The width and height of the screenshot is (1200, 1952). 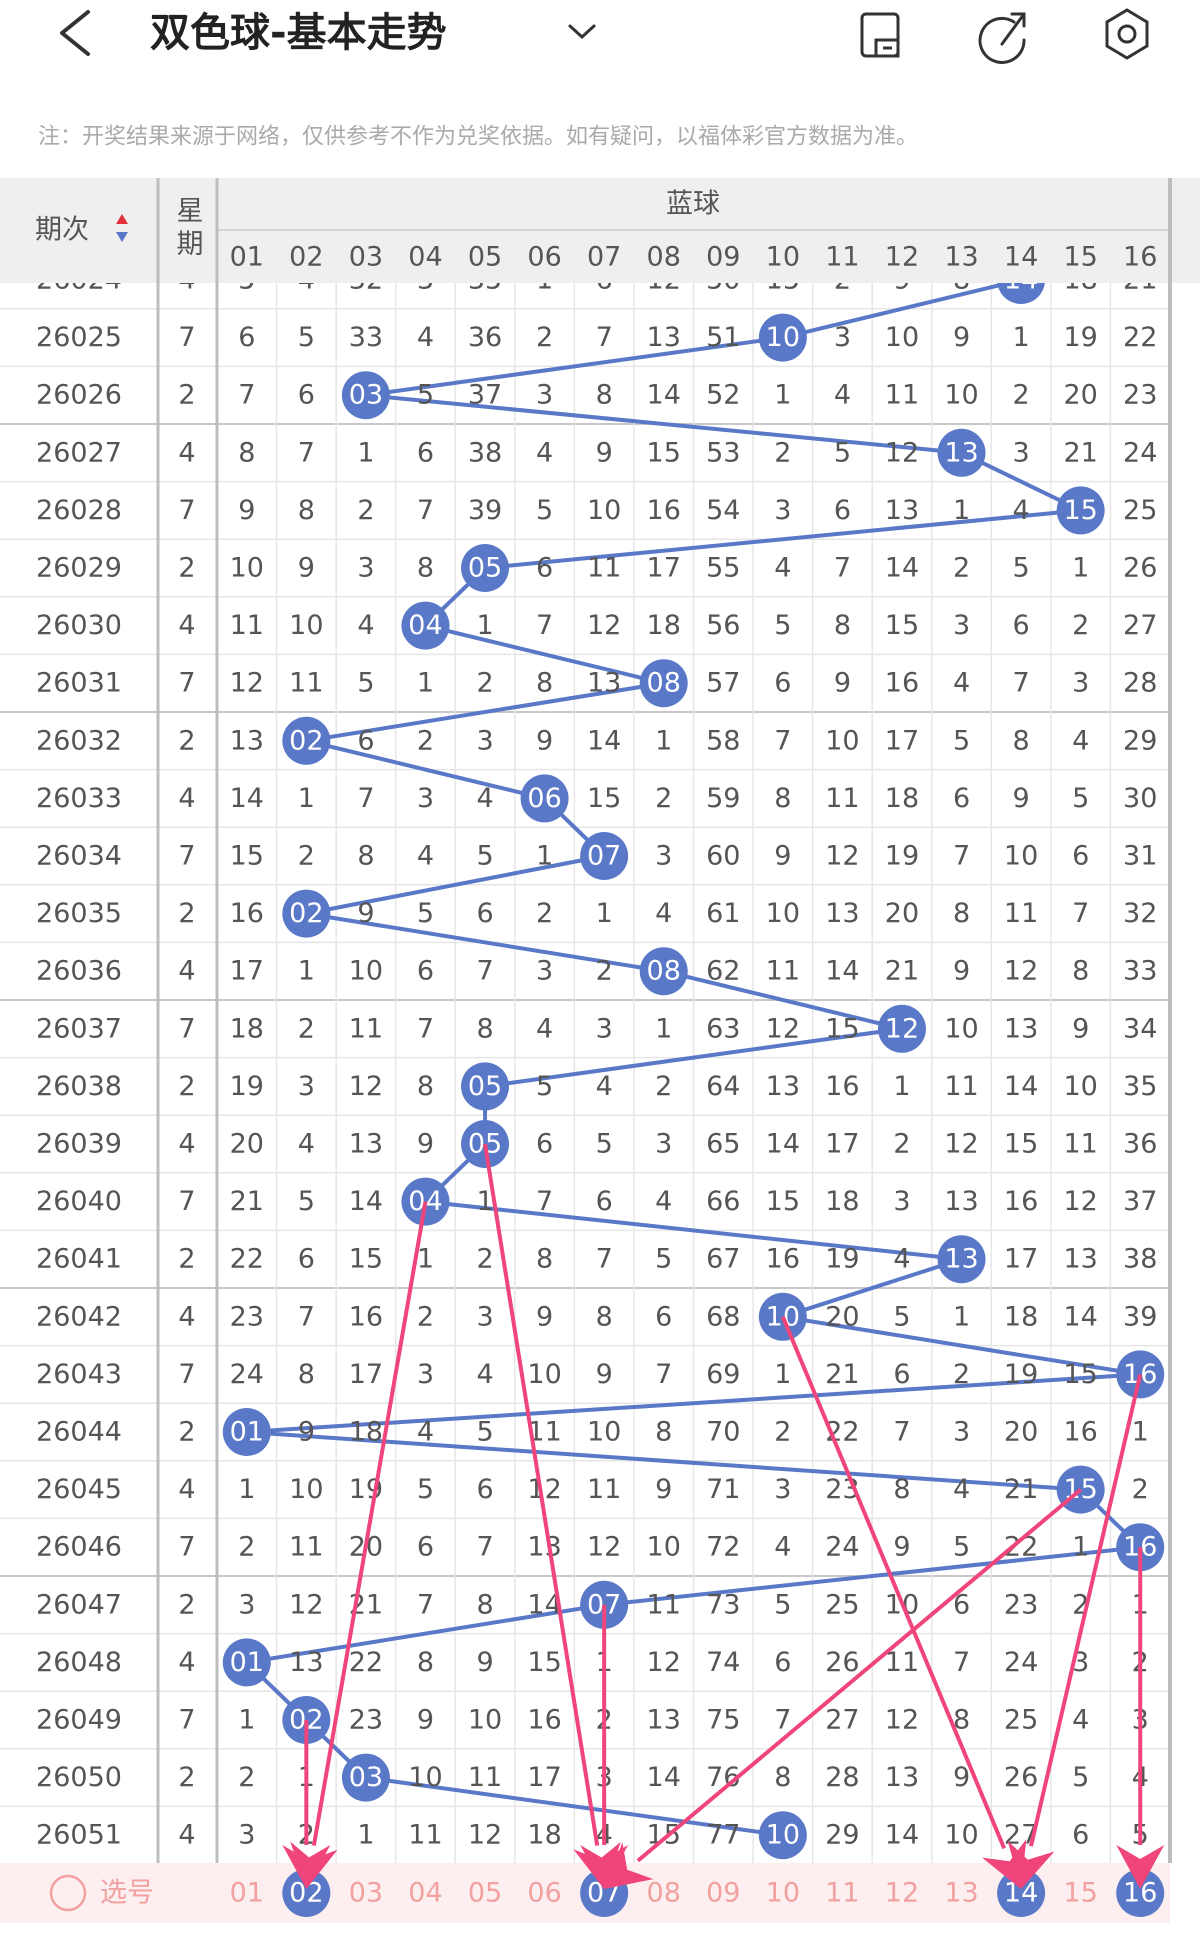 What do you see at coordinates (425, 1893) in the screenshot?
I see `pick-number: 04` at bounding box center [425, 1893].